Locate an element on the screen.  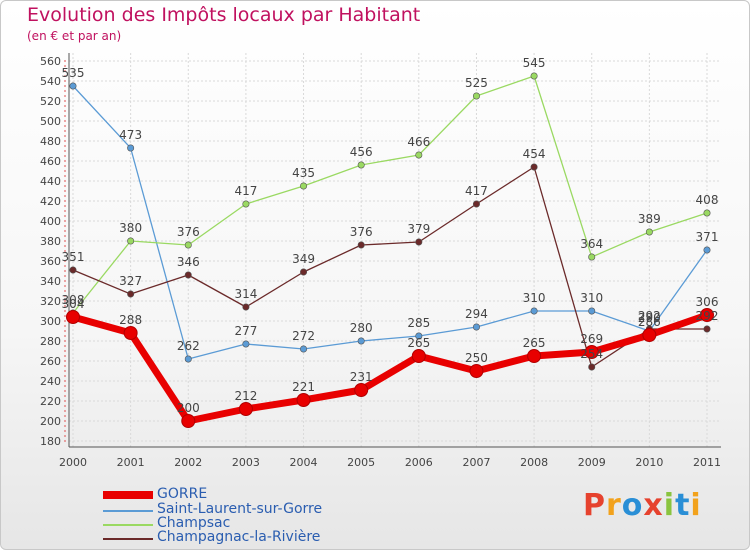
data-label-saint-laurent-sur-gorre: 277 is located at coordinates (245, 331).